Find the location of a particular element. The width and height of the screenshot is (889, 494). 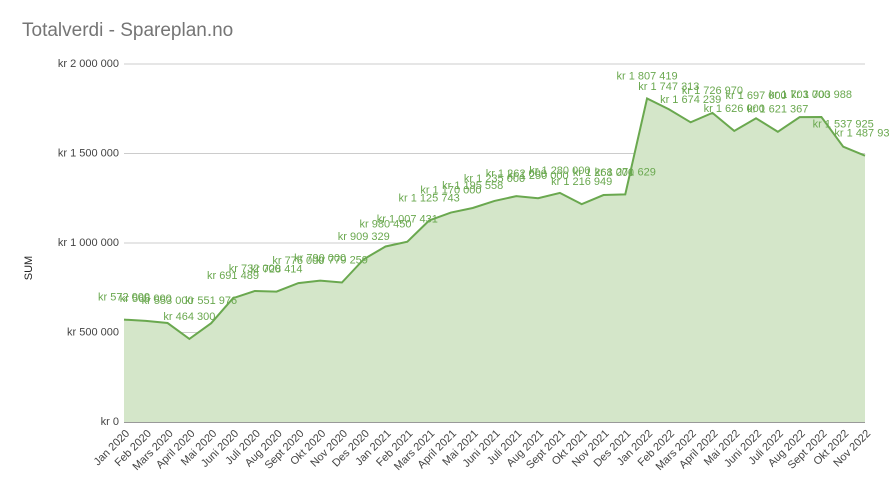

chart-title: Totalverdi - Spareplan.no is located at coordinates (127, 30).